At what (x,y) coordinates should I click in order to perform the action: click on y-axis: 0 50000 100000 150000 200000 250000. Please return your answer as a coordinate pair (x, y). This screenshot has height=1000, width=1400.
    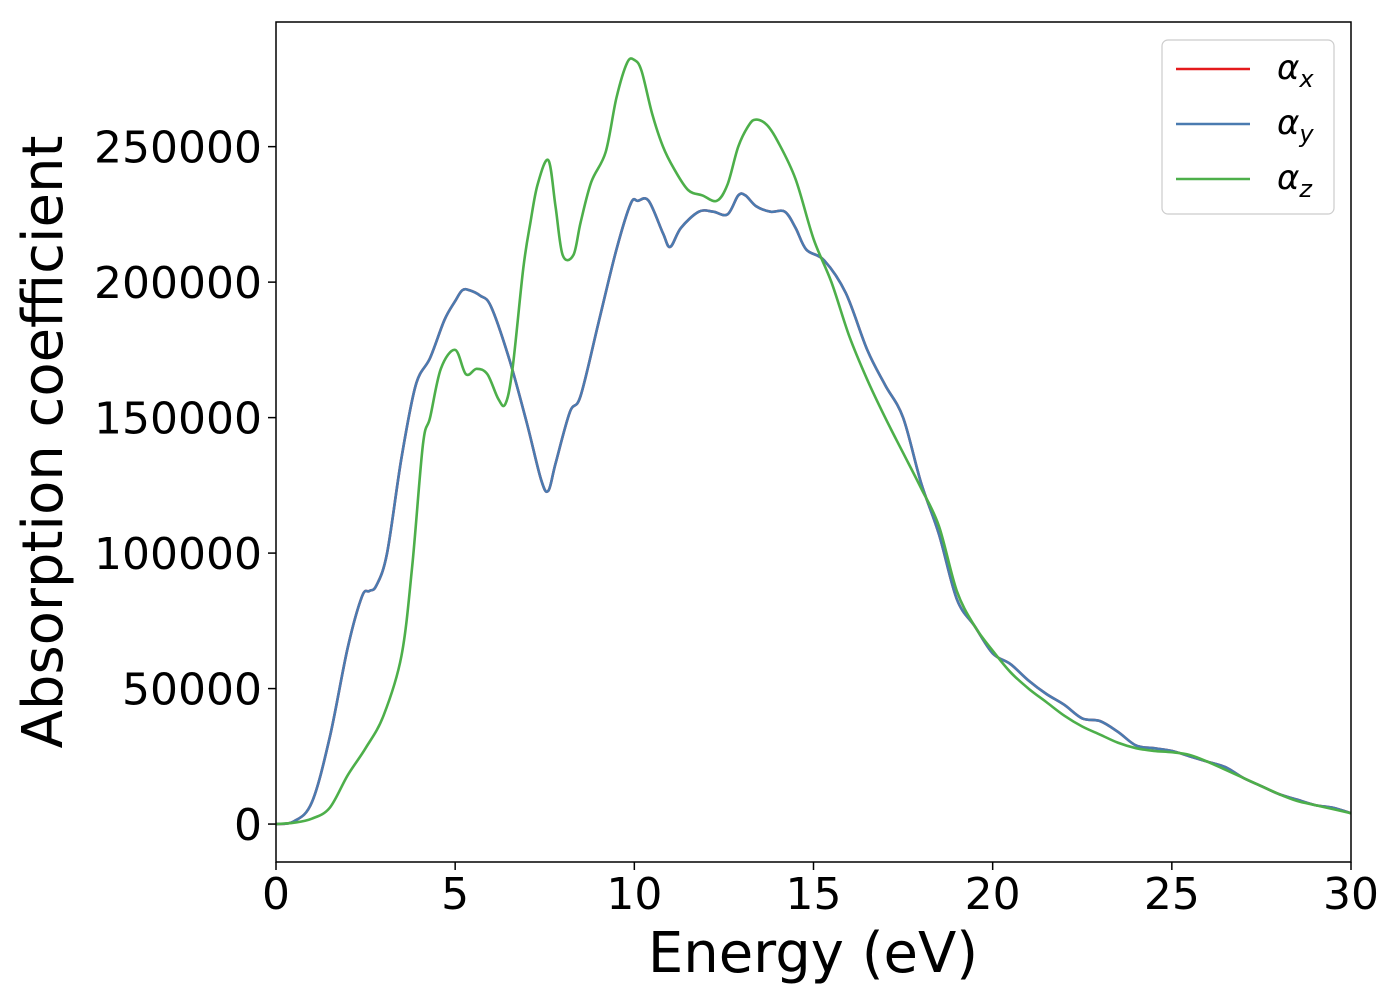
    Looking at the image, I should click on (185, 487).